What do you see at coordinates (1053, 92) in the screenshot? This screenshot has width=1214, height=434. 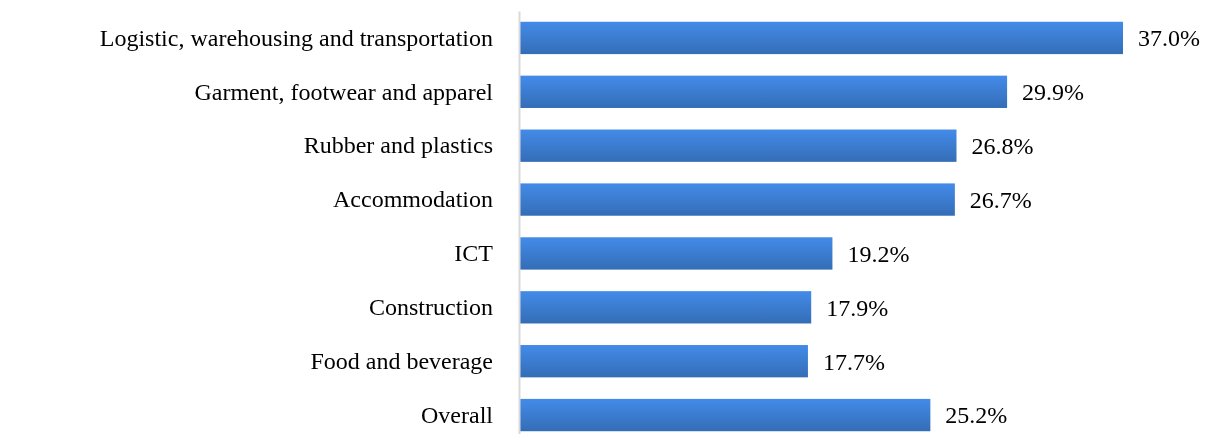 I see `data-label: 29.9%` at bounding box center [1053, 92].